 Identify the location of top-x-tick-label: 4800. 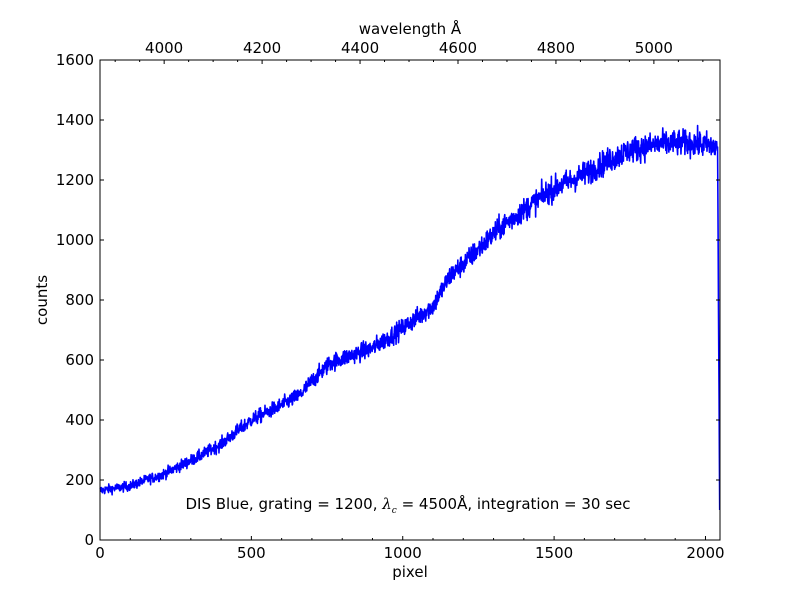
(556, 48).